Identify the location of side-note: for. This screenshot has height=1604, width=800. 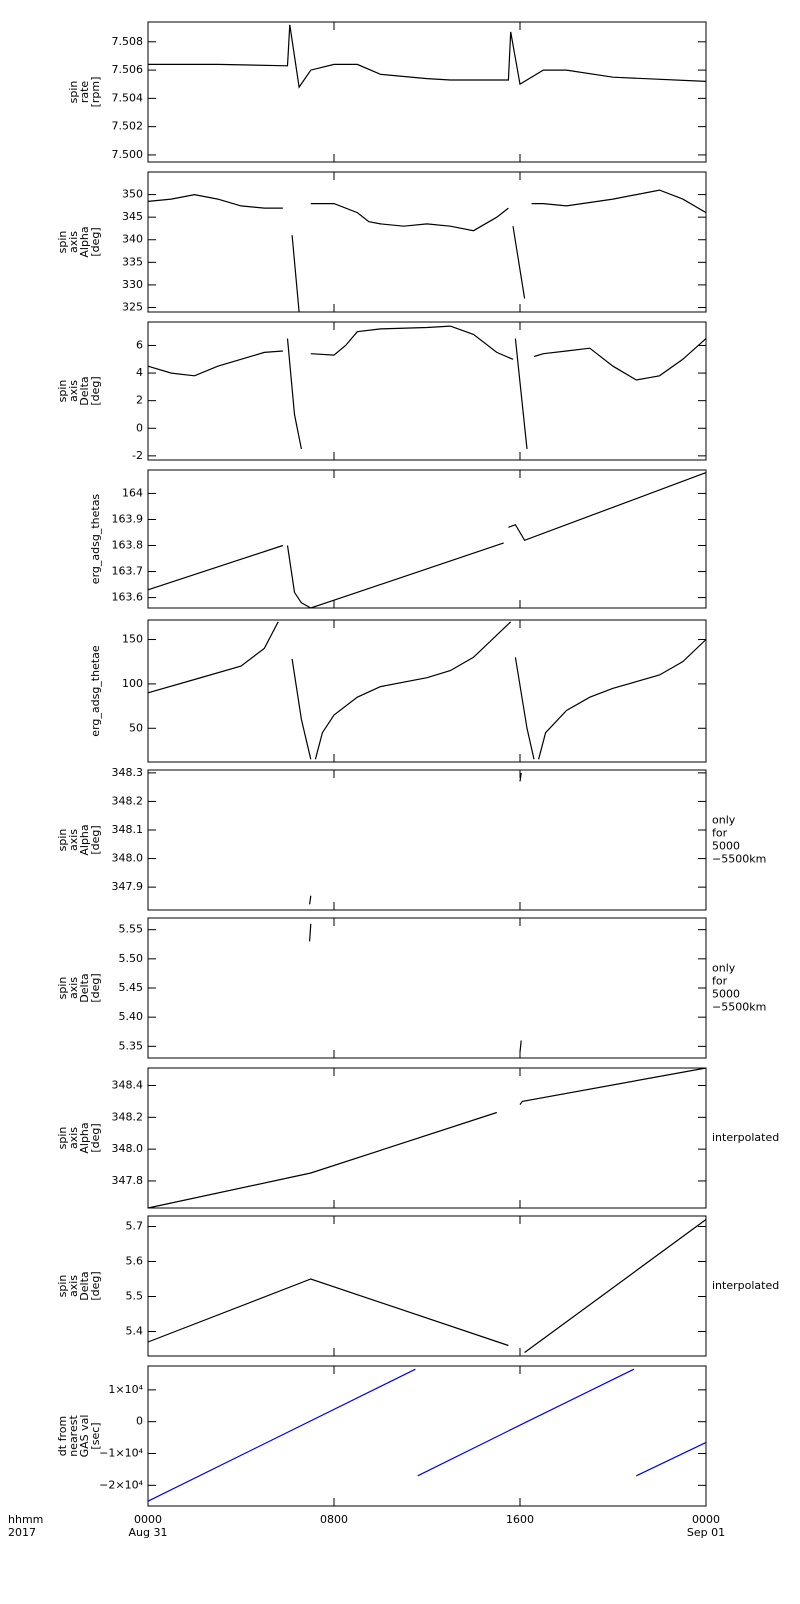
(720, 981).